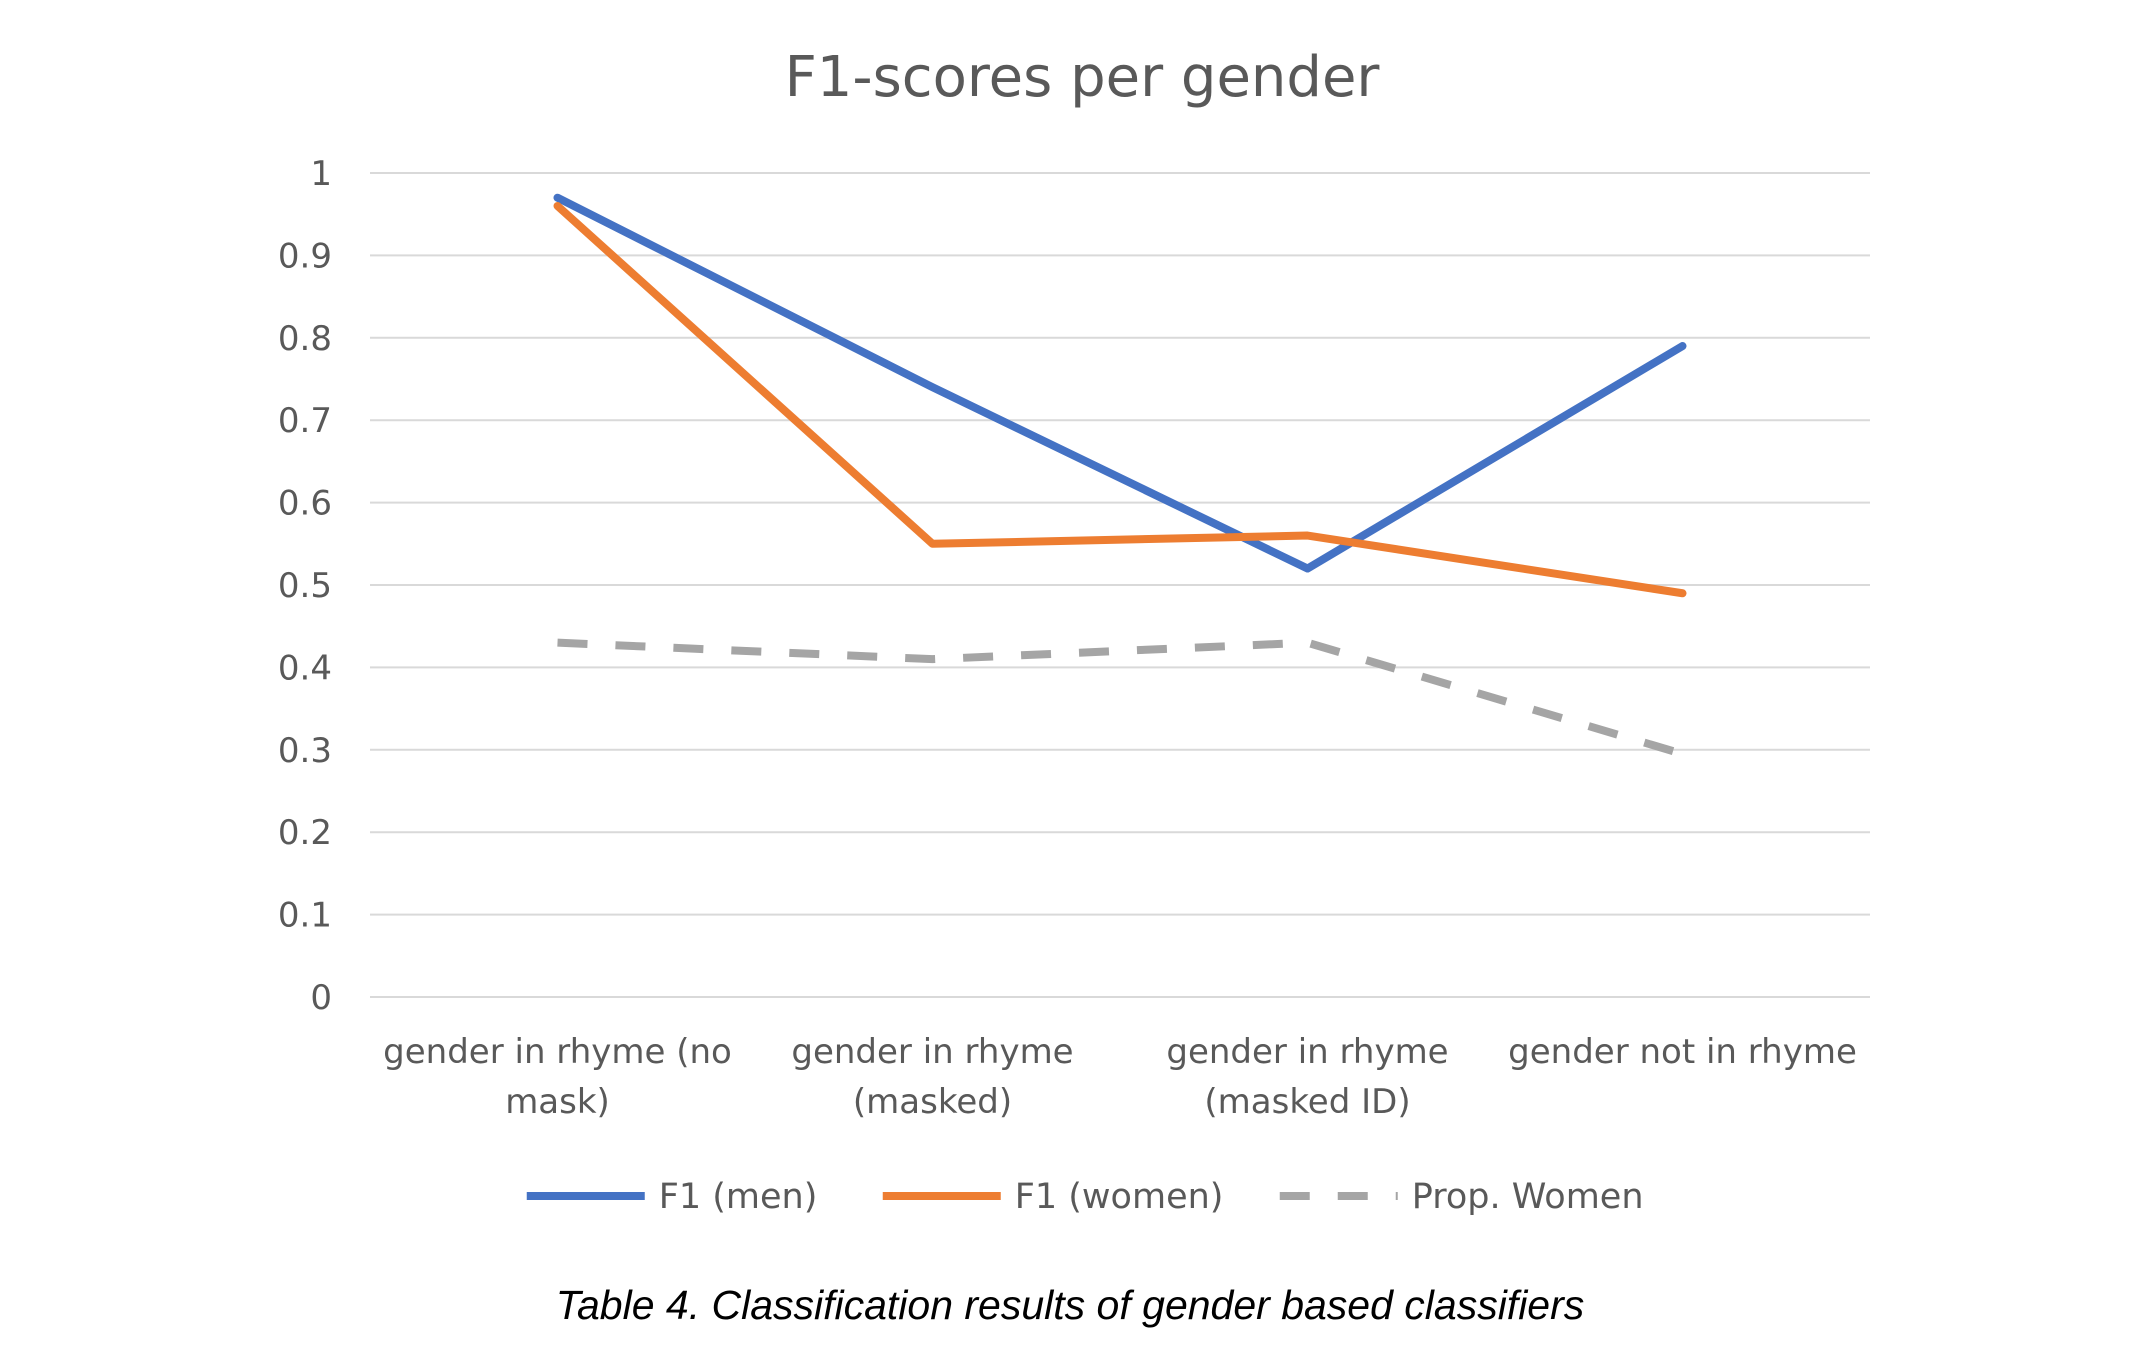 This screenshot has width=2140, height=1354. What do you see at coordinates (1083, 77) in the screenshot?
I see `chart-title: F1-scores per gender` at bounding box center [1083, 77].